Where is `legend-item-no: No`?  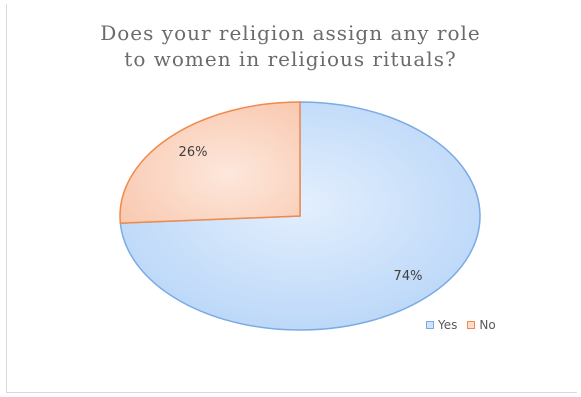
legend-item-no: No is located at coordinates (481, 325).